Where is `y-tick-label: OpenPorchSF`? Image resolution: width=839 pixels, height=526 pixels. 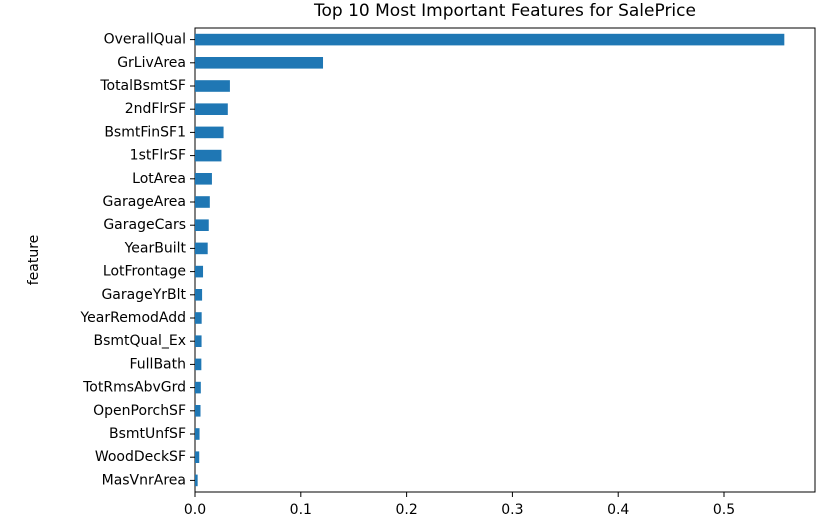
y-tick-label: OpenPorchSF is located at coordinates (139, 411).